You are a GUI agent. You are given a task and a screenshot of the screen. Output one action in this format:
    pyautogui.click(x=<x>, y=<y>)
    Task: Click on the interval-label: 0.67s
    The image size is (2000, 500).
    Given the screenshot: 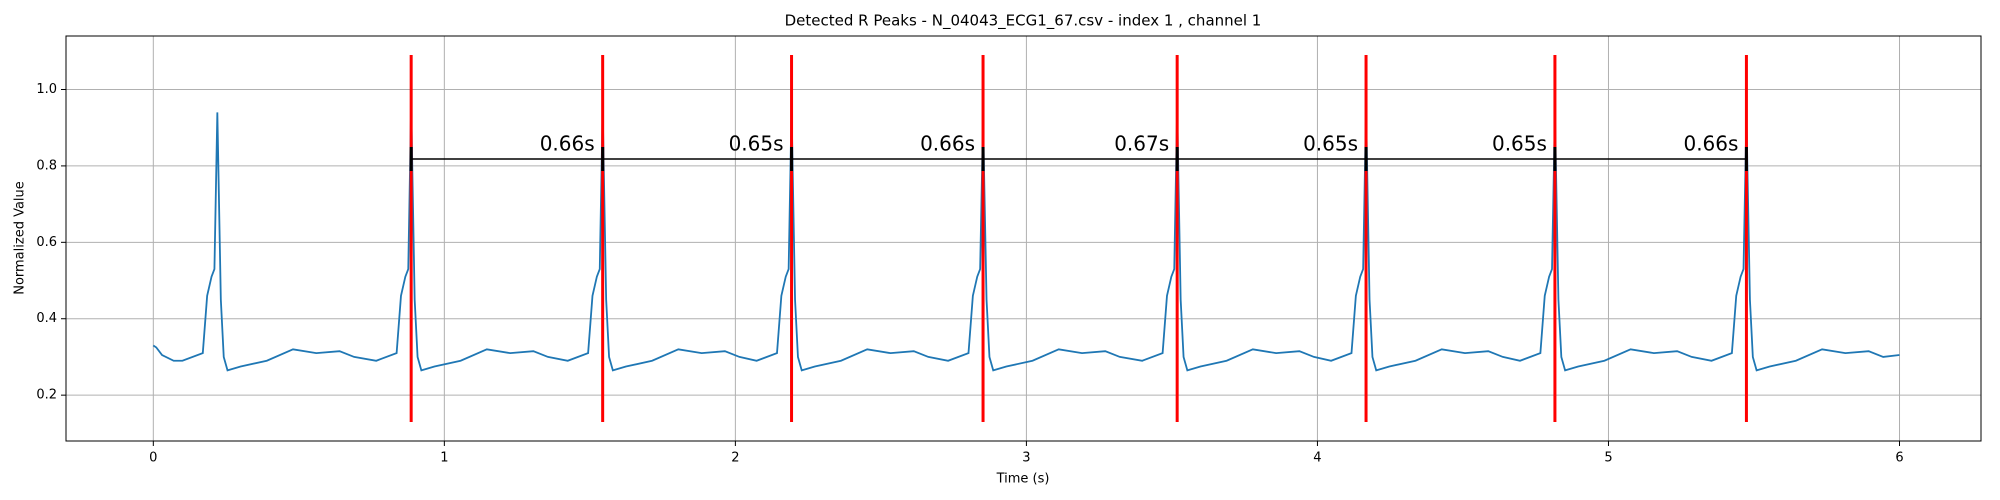 What is the action you would take?
    pyautogui.click(x=1141, y=144)
    